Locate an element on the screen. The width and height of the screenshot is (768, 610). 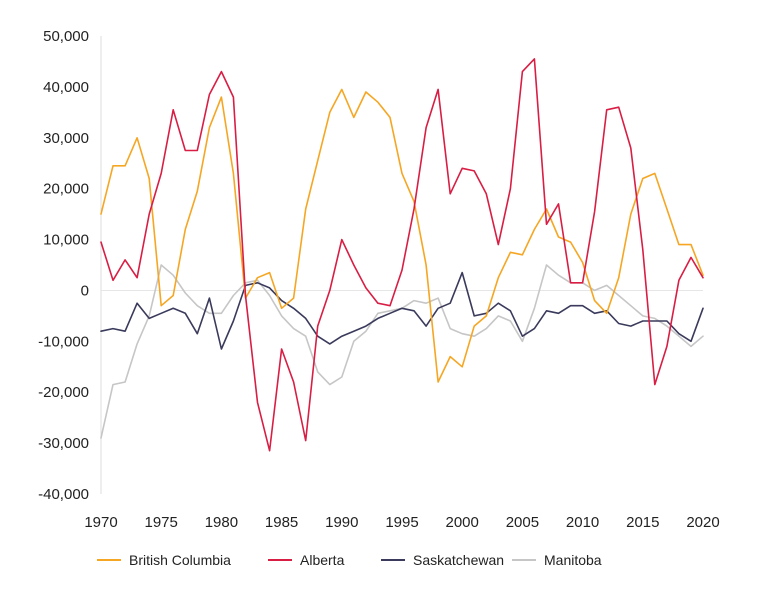
legend-item-manitoba: Manitoba is located at coordinates (557, 560).